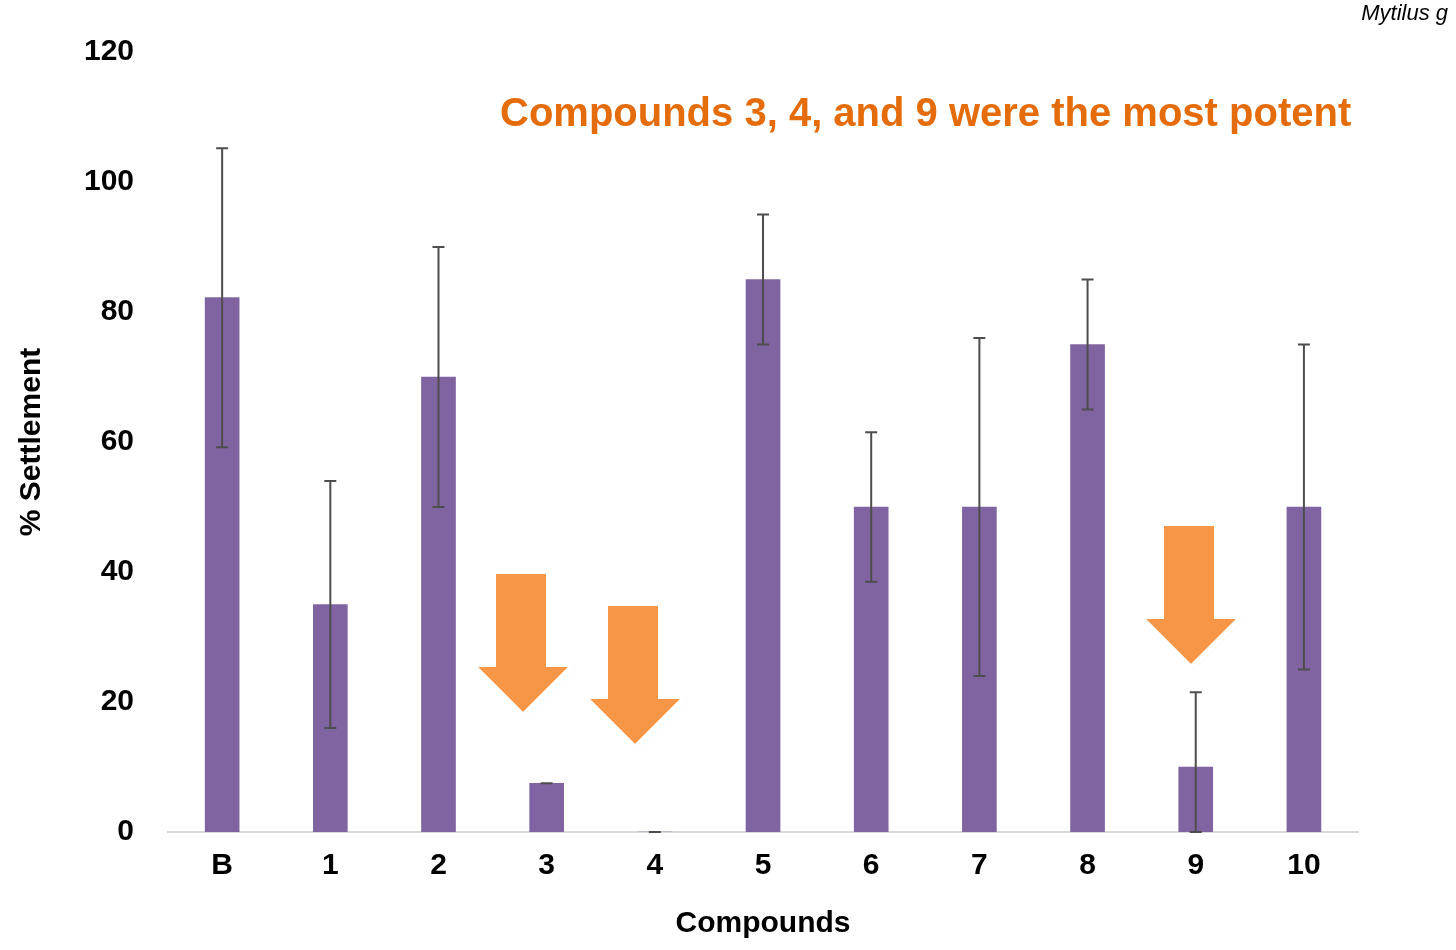  I want to click on x-tick-label: 4, so click(655, 864).